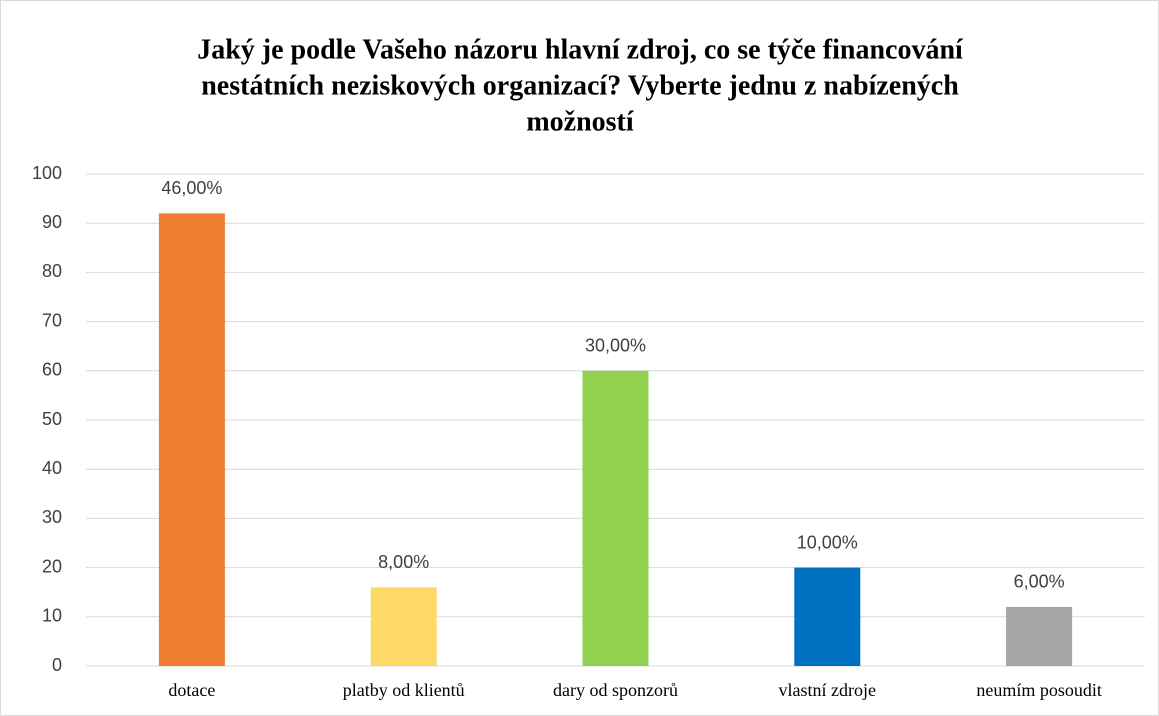 The height and width of the screenshot is (716, 1159). Describe the element at coordinates (57, 665) in the screenshot. I see `y-tick-label: 0` at that location.